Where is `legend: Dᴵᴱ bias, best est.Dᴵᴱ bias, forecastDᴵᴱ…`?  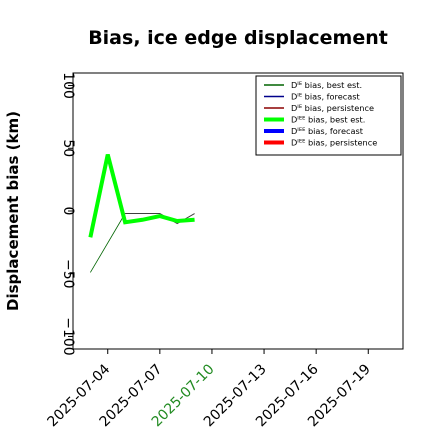
legend: Dᴵᴱ bias, best est.Dᴵᴱ bias, forecastDᴵᴱ… is located at coordinates (328, 115).